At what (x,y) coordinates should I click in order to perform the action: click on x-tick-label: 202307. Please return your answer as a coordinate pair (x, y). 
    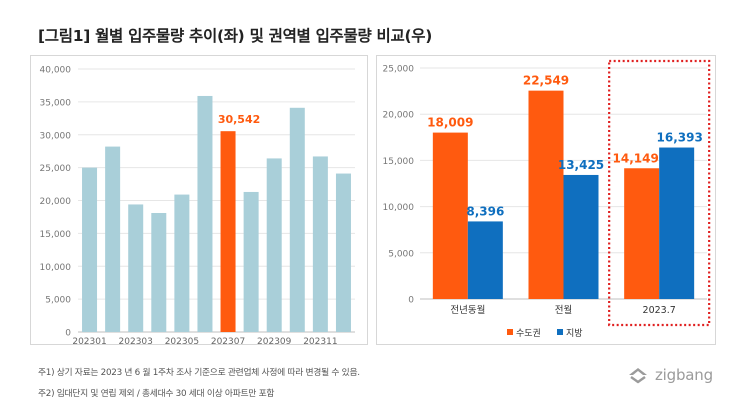
    Looking at the image, I should click on (228, 340).